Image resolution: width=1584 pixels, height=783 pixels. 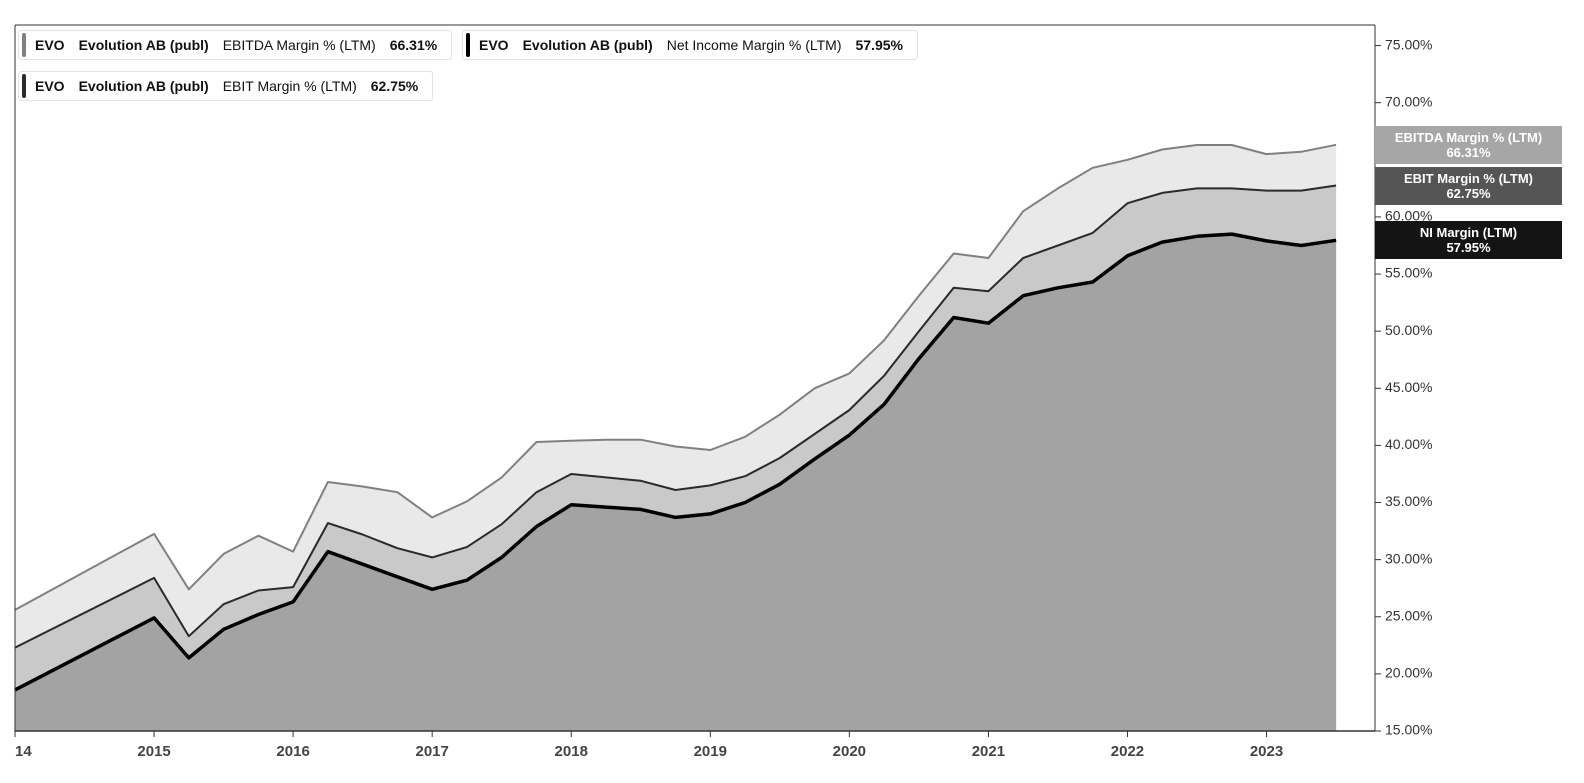 I want to click on value-tag: EBITDA Margin % (LTM) 66.31%, so click(x=1468, y=144).